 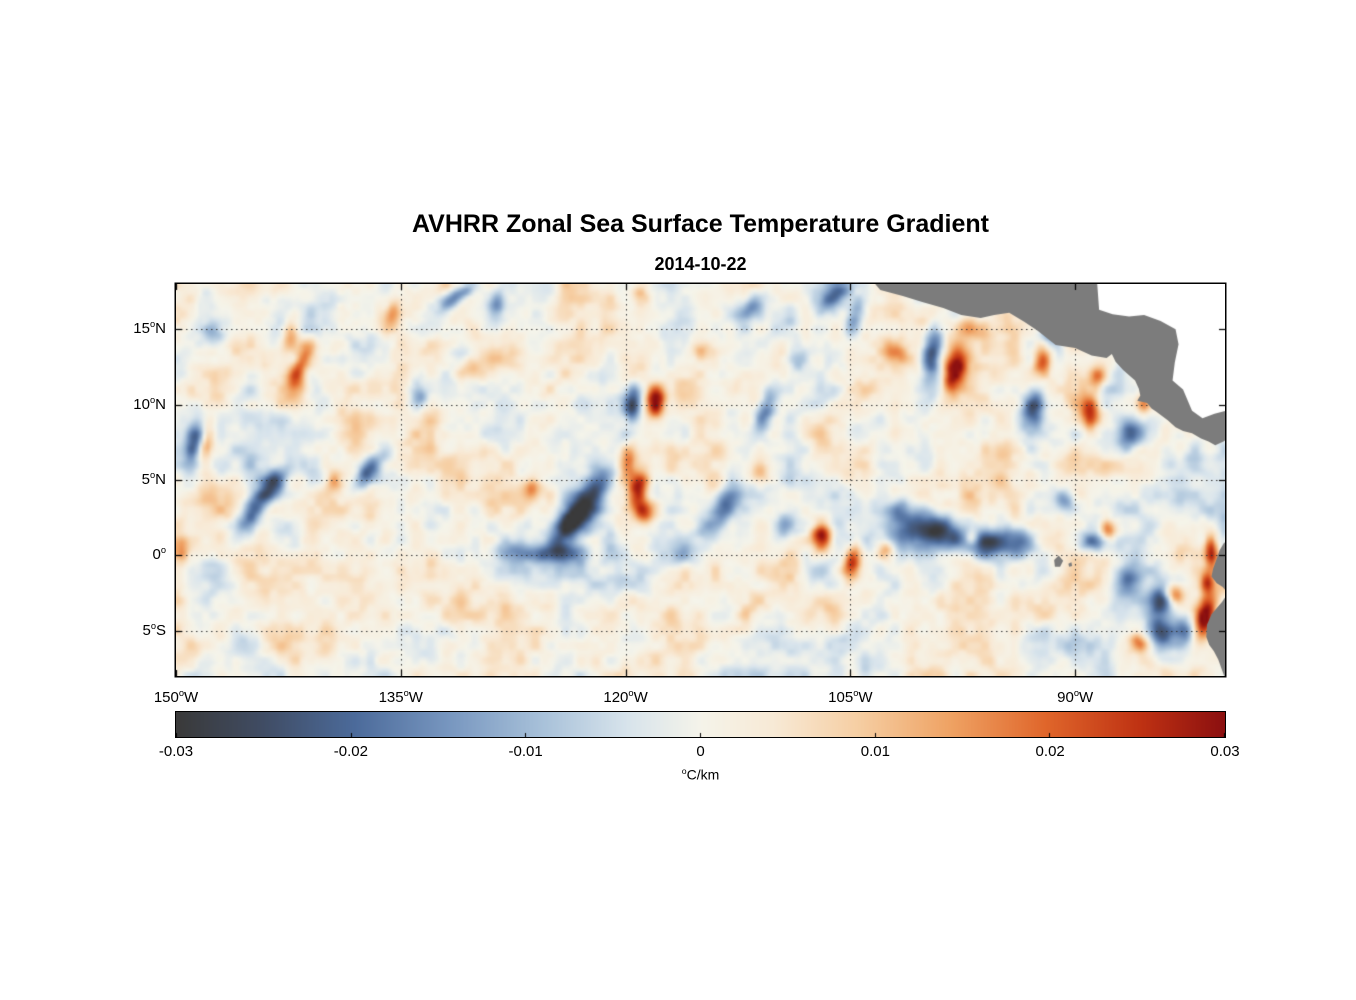 What do you see at coordinates (176, 751) in the screenshot?
I see `colorbar-tick-label: -0.03` at bounding box center [176, 751].